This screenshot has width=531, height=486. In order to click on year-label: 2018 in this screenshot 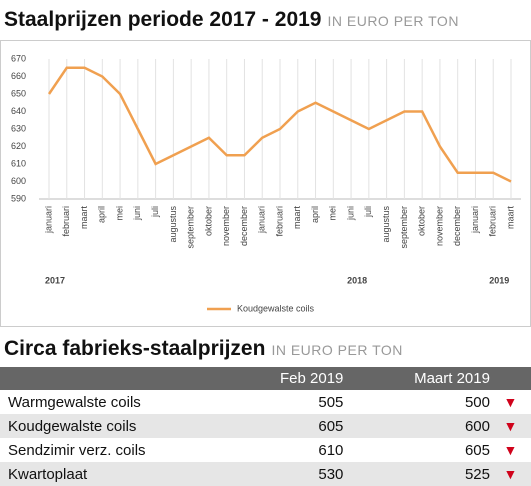, I will do `click(357, 280)`.